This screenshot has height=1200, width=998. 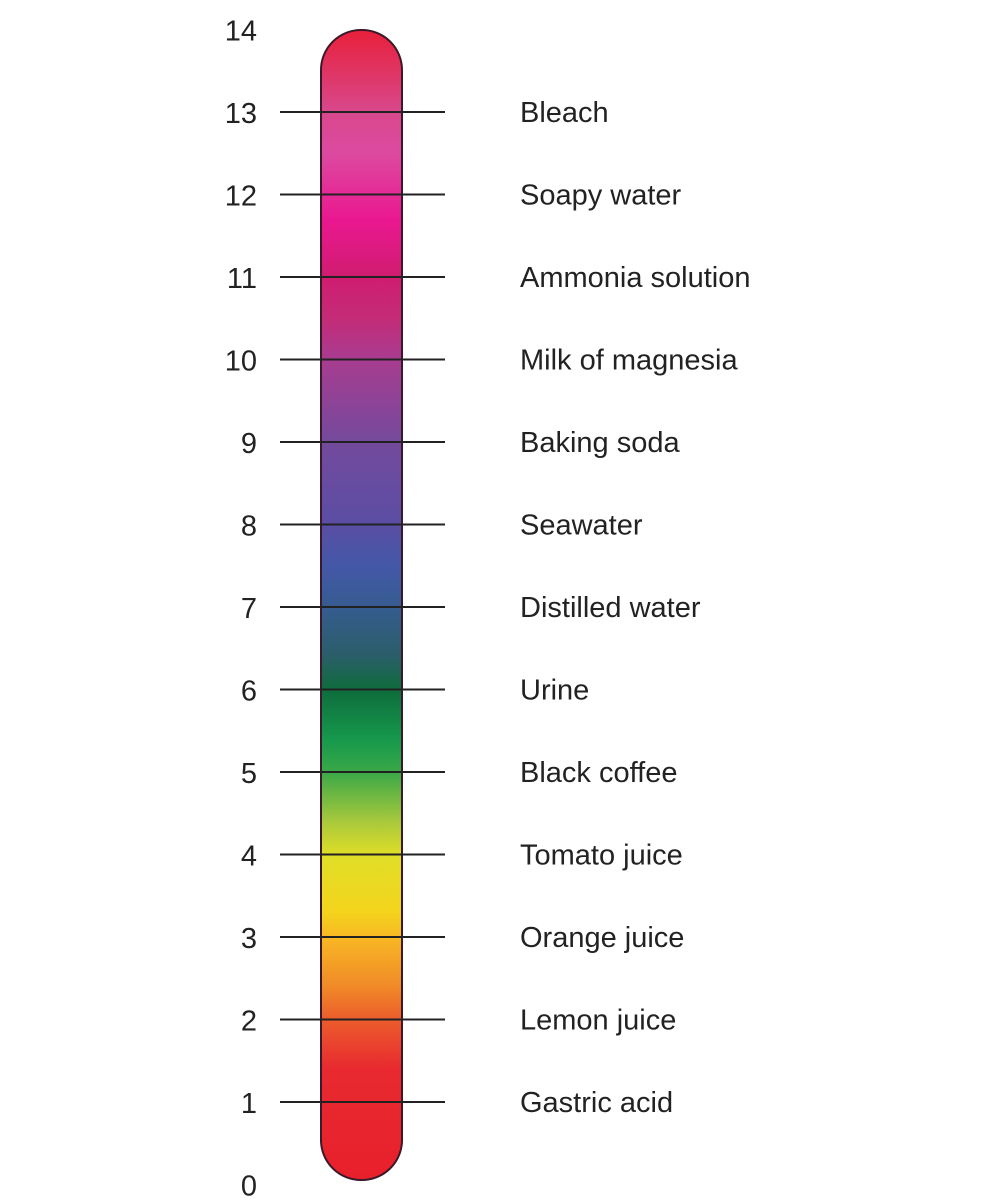 What do you see at coordinates (249, 527) in the screenshot?
I see `ph-tick-label: 8` at bounding box center [249, 527].